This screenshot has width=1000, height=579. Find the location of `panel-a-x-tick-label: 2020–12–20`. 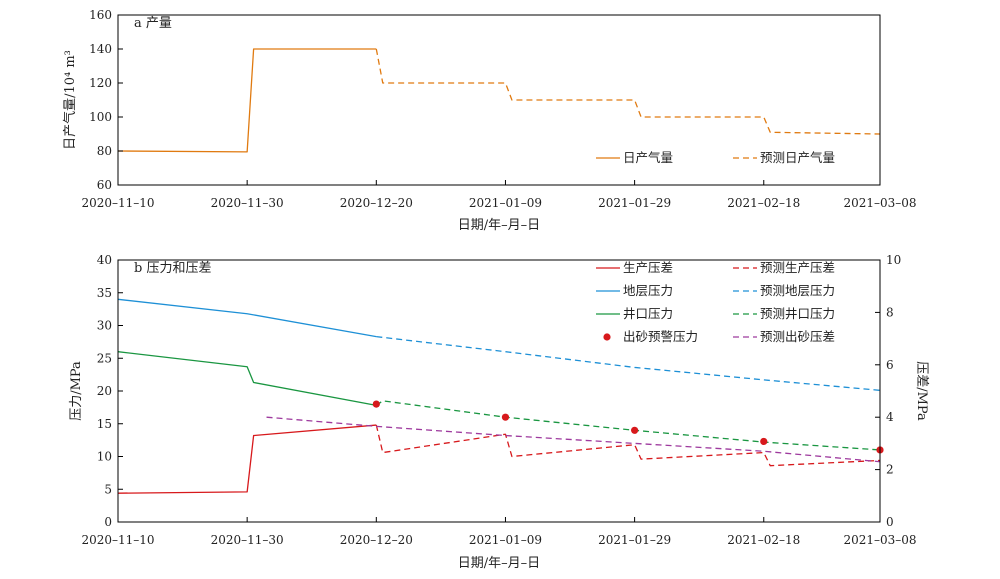

panel-a-x-tick-label: 2020–12–20 is located at coordinates (376, 203).